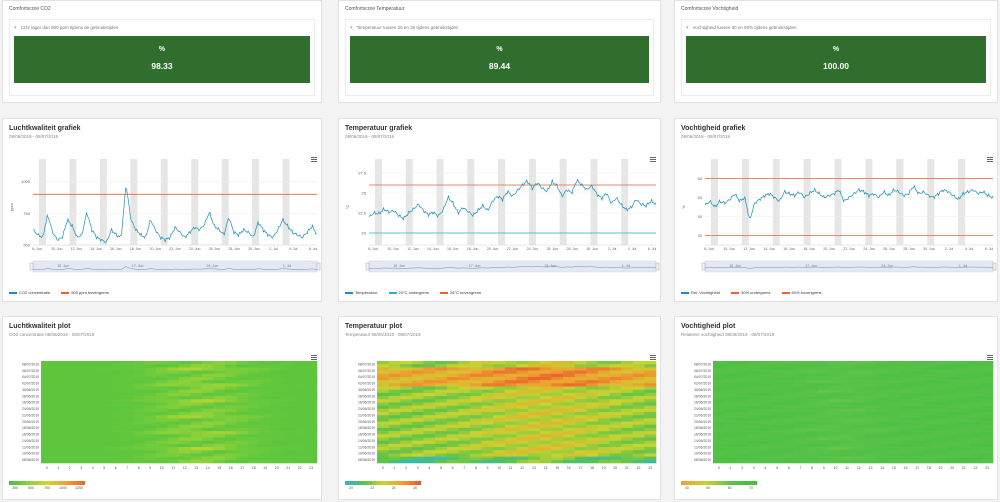 Image resolution: width=1000 pixels, height=502 pixels. Describe the element at coordinates (29, 292) in the screenshot. I see `legend-item: CO2 concentratie` at that location.